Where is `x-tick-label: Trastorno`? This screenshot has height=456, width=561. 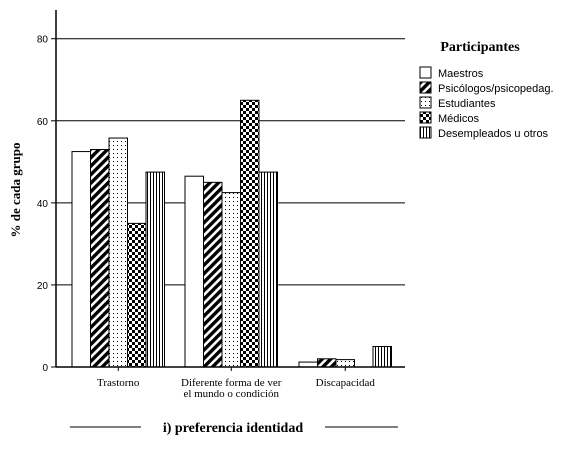
x-tick-label: Trastorno is located at coordinates (118, 383).